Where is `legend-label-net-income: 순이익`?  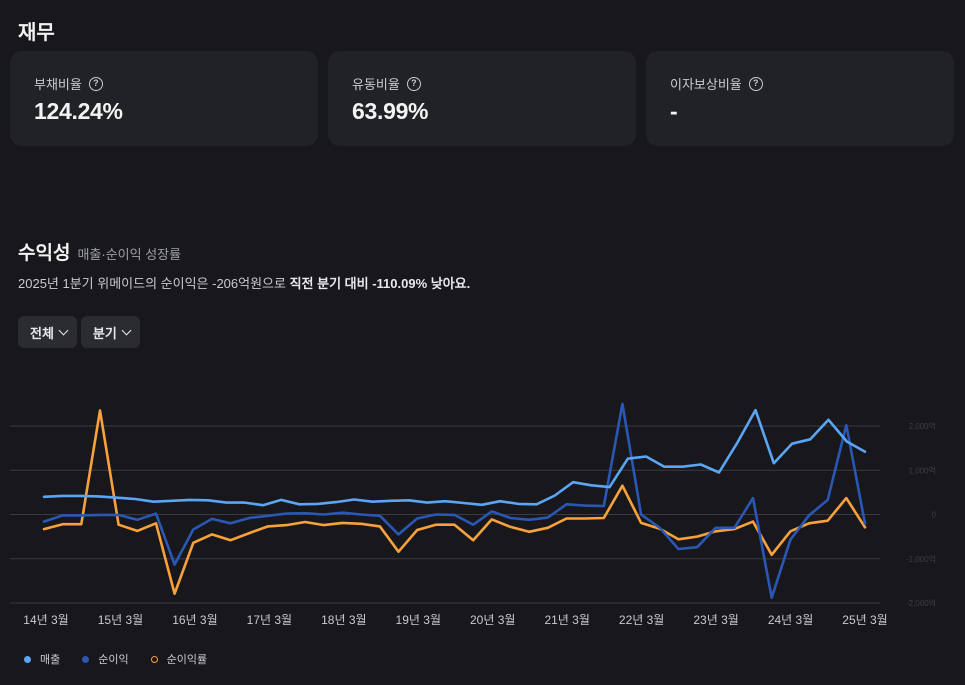
legend-label-net-income: 순이익 is located at coordinates (113, 660).